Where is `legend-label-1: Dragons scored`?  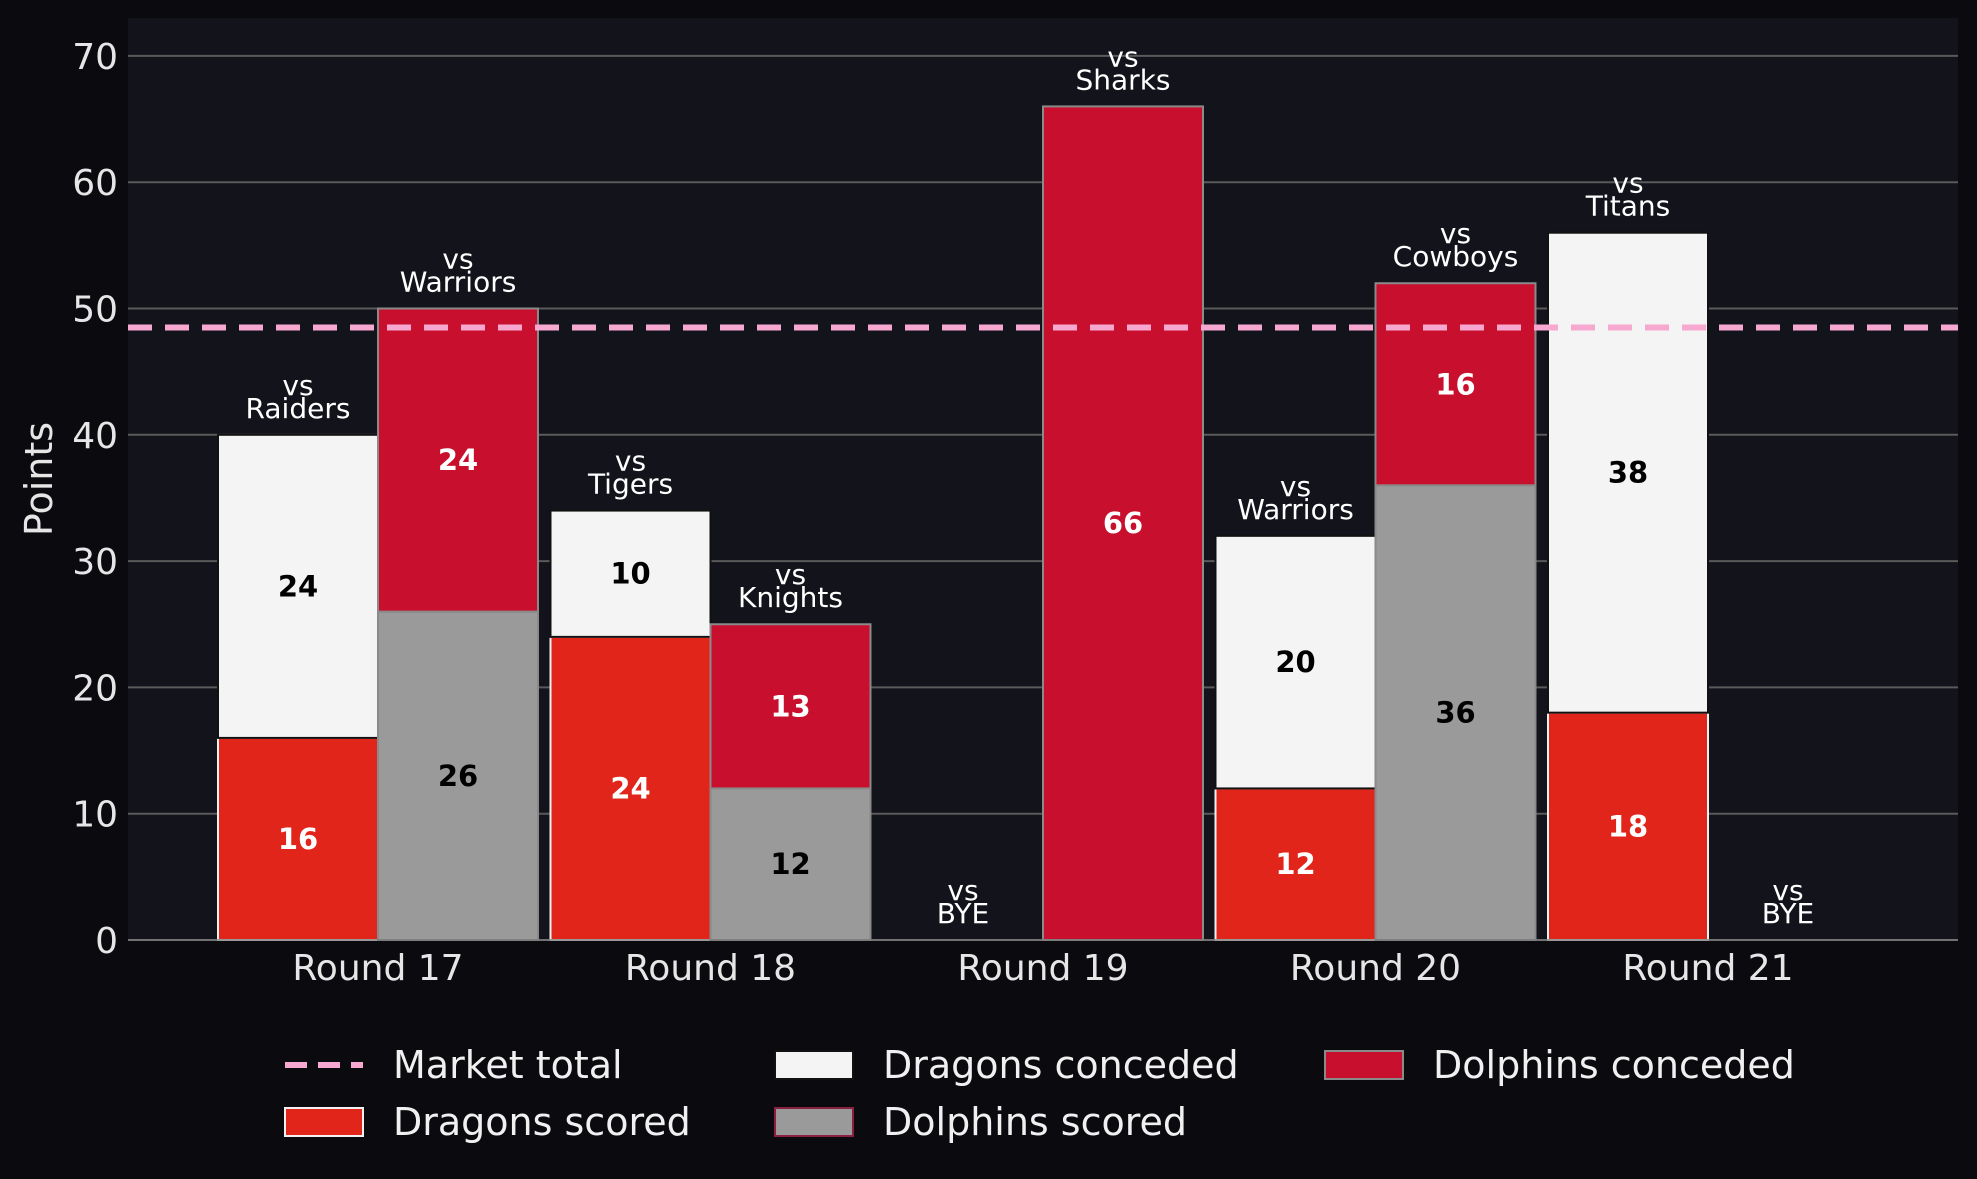
legend-label-1: Dragons scored is located at coordinates (542, 1122).